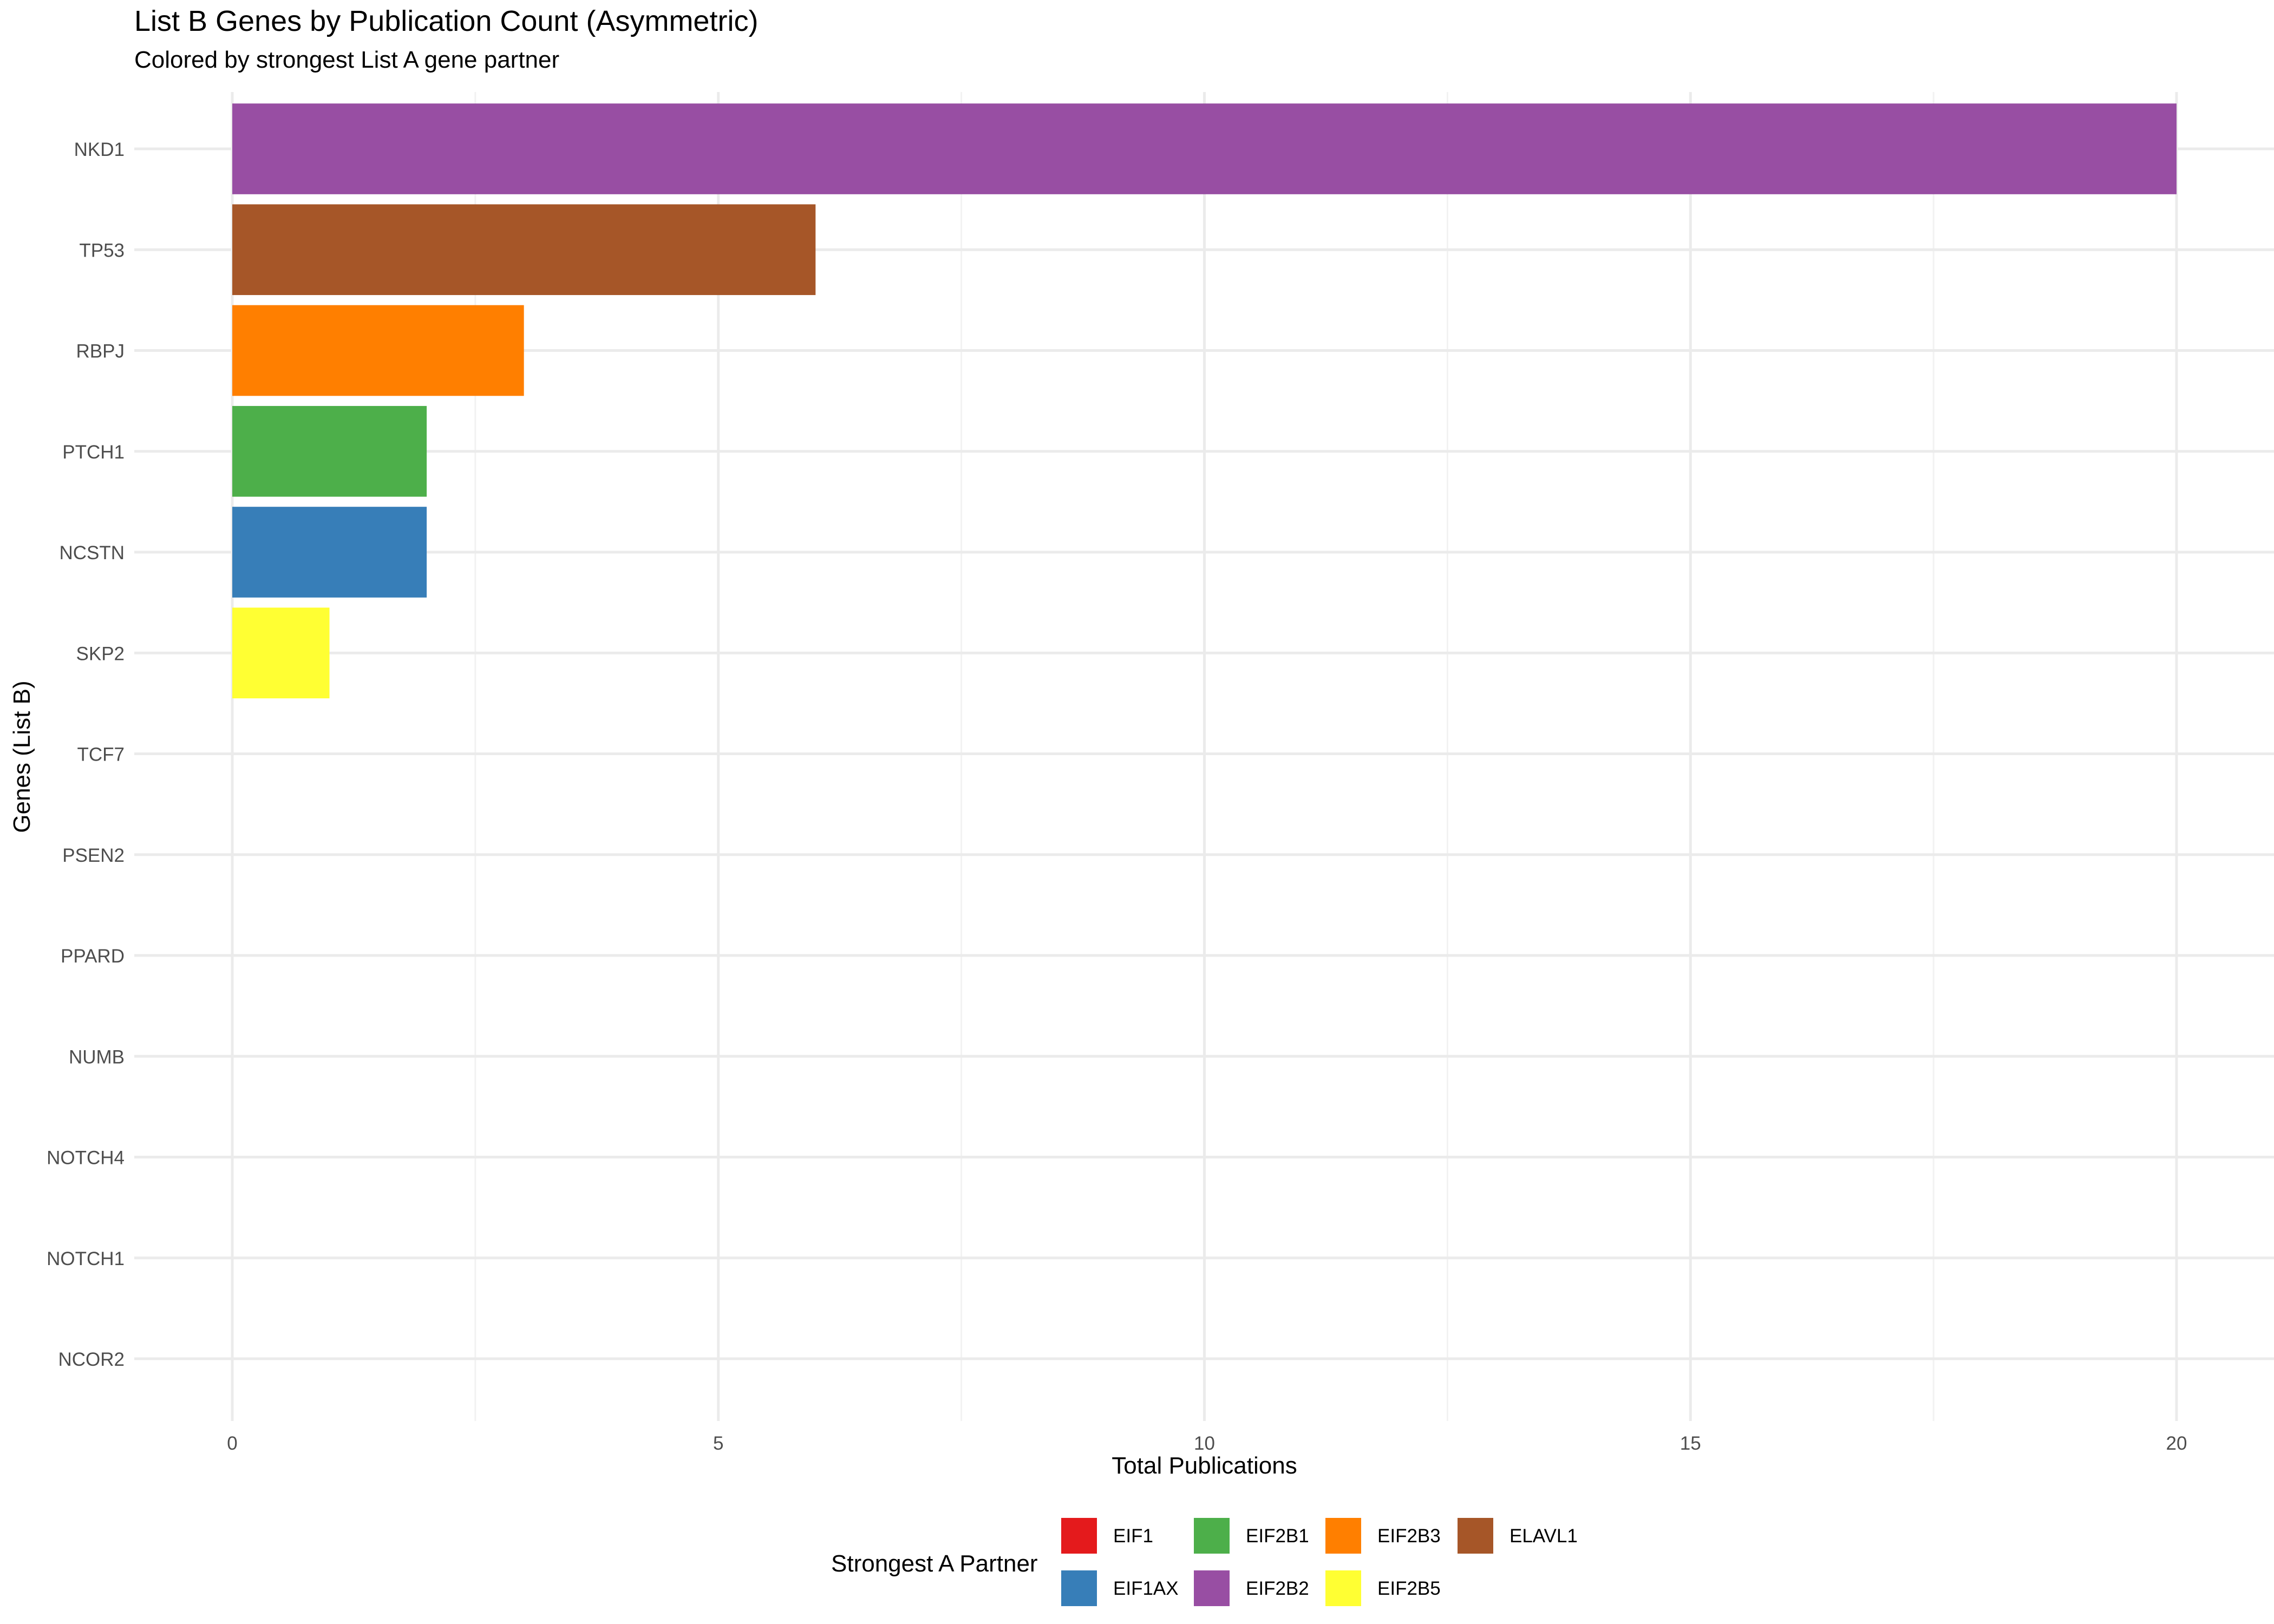 The height and width of the screenshot is (1624, 2274). Describe the element at coordinates (1204, 148) in the screenshot. I see `bar-nkd1` at that location.